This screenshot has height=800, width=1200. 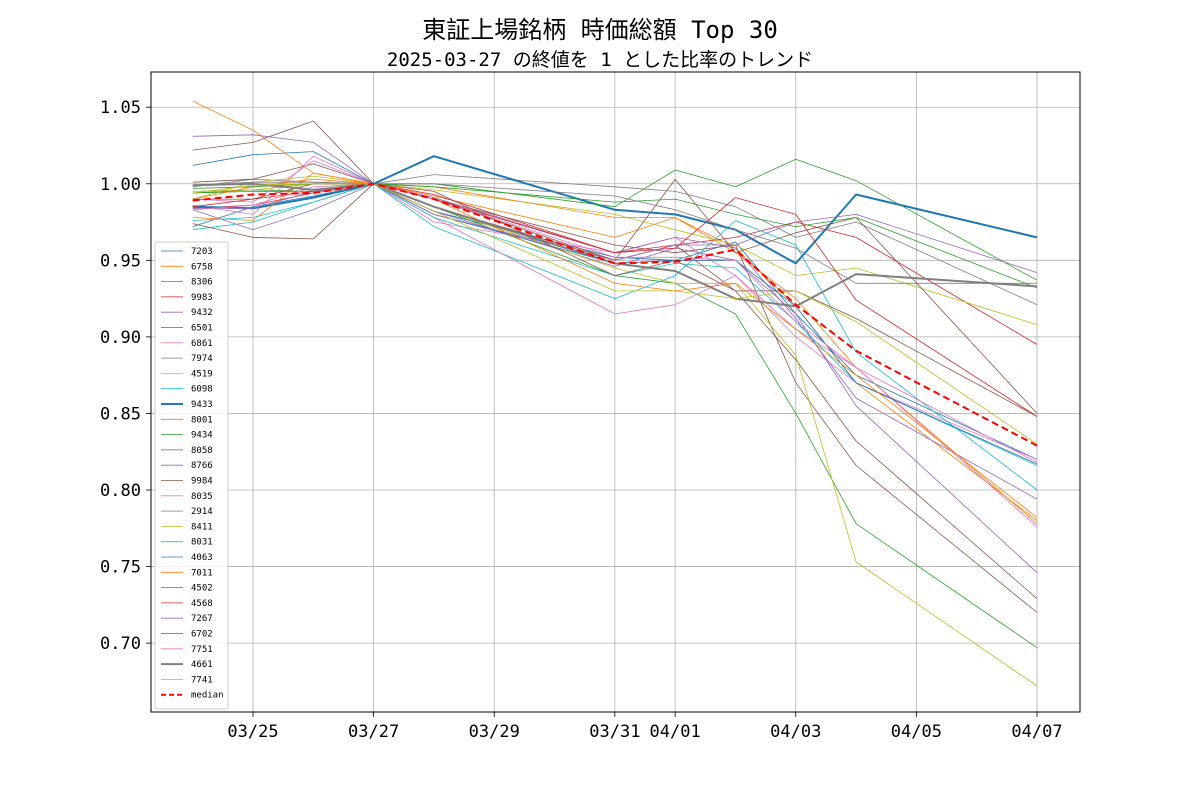 What do you see at coordinates (202, 359) in the screenshot?
I see `legend-label: 7974` at bounding box center [202, 359].